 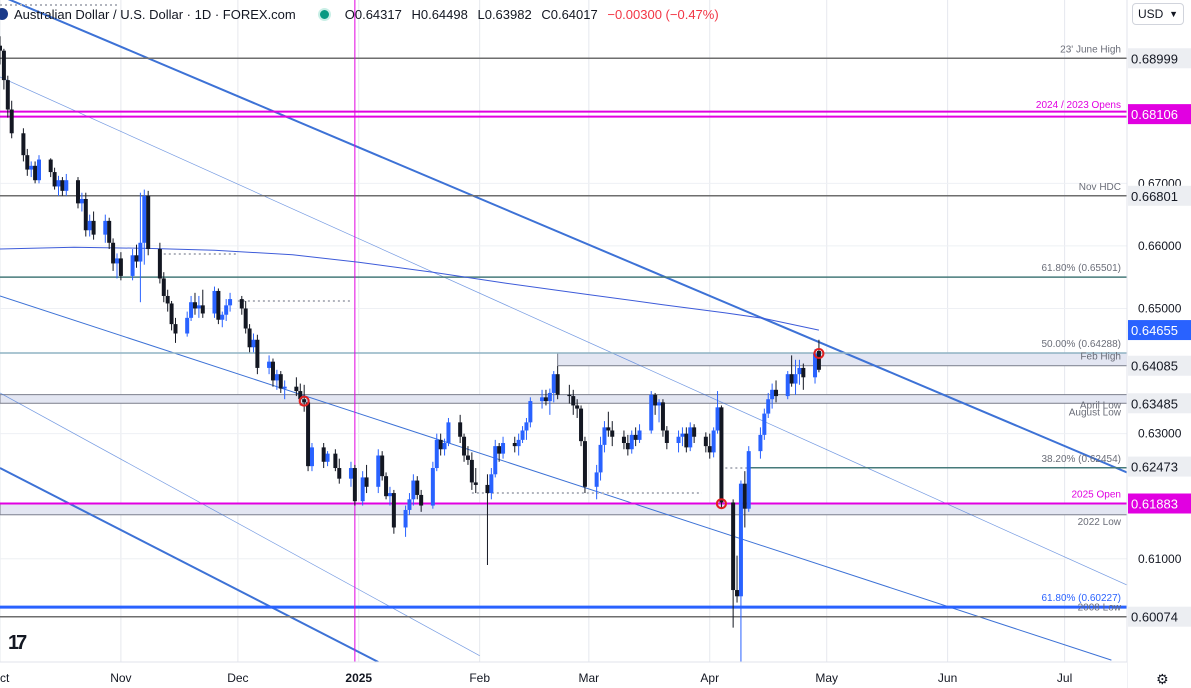 What do you see at coordinates (1160, 559) in the screenshot?
I see `y-tick-label: 0.61000` at bounding box center [1160, 559].